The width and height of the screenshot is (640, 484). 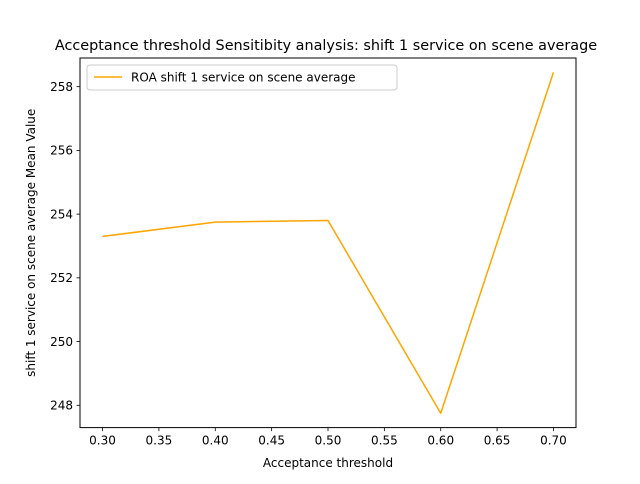 What do you see at coordinates (65, 246) in the screenshot?
I see `y-axis-ticks: 248 250 252 254 256 258` at bounding box center [65, 246].